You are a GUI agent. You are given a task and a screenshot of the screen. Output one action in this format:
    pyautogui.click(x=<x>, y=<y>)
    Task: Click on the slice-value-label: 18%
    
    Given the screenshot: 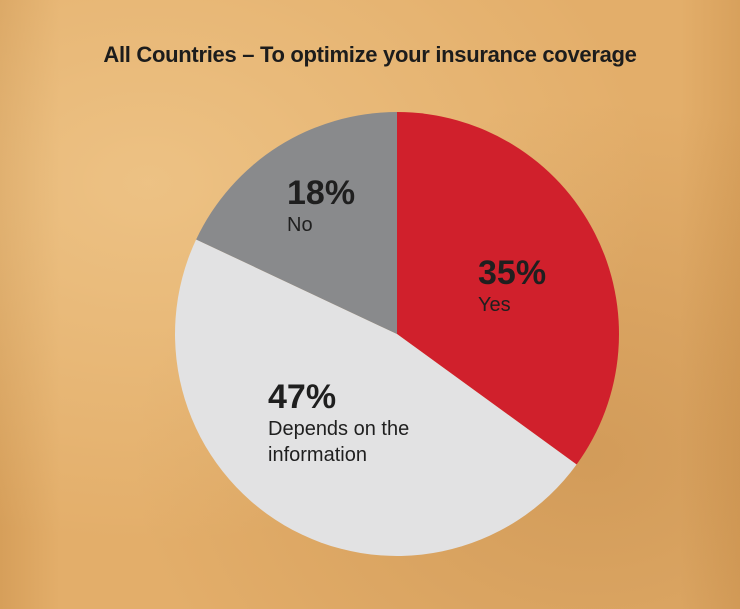 What is the action you would take?
    pyautogui.click(x=321, y=193)
    